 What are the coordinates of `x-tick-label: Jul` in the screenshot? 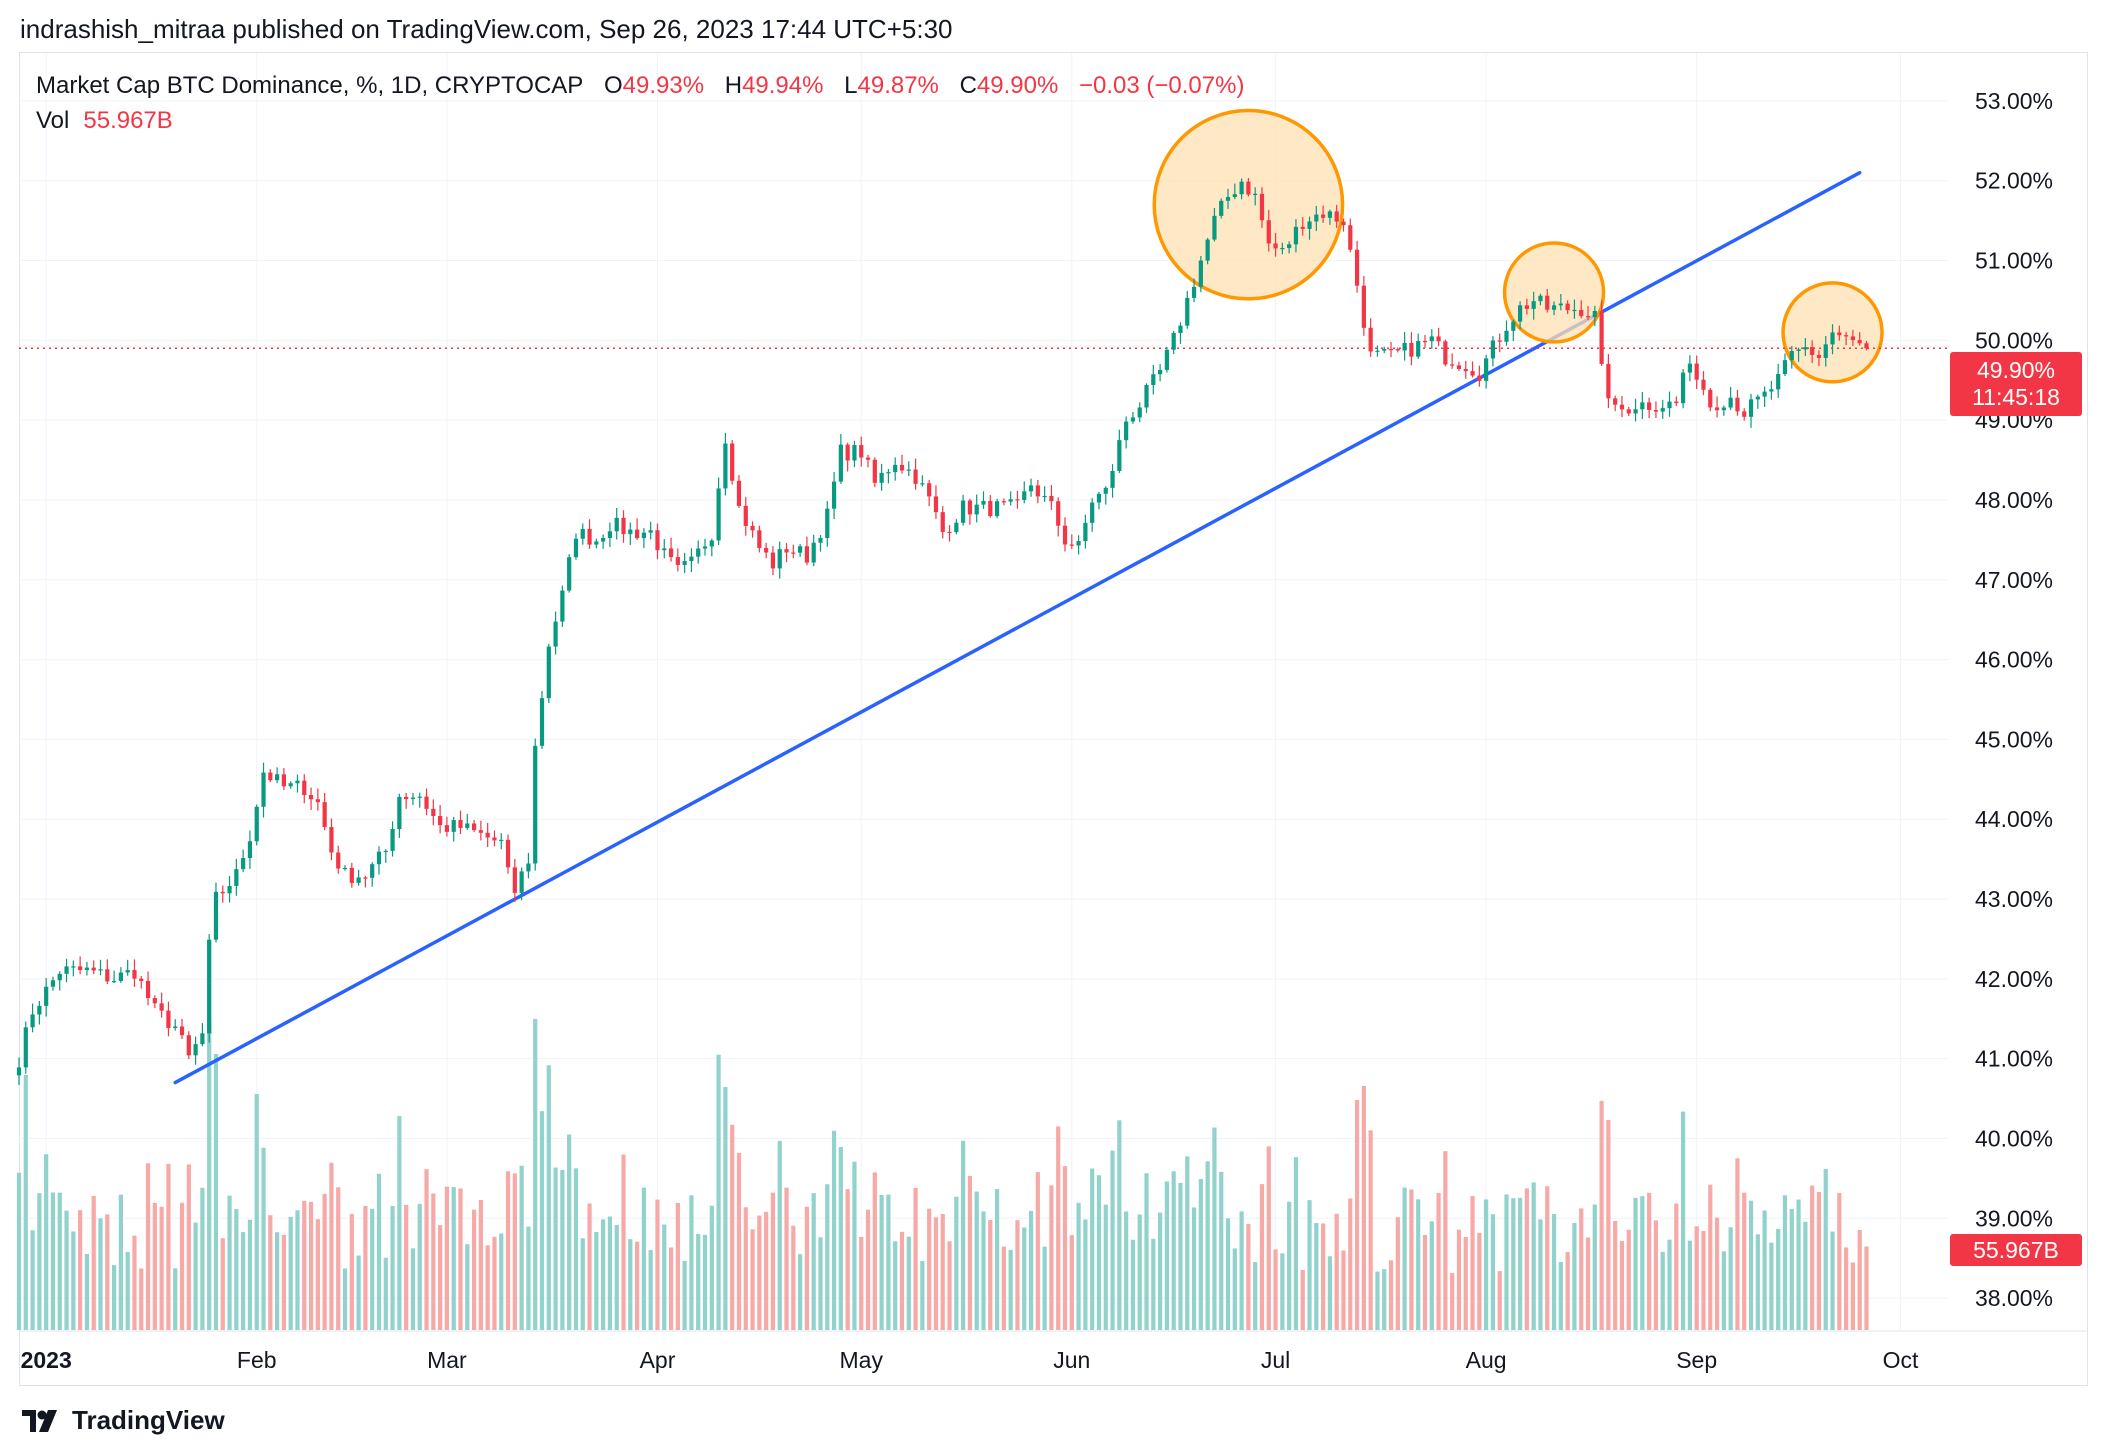 It's located at (1275, 1360).